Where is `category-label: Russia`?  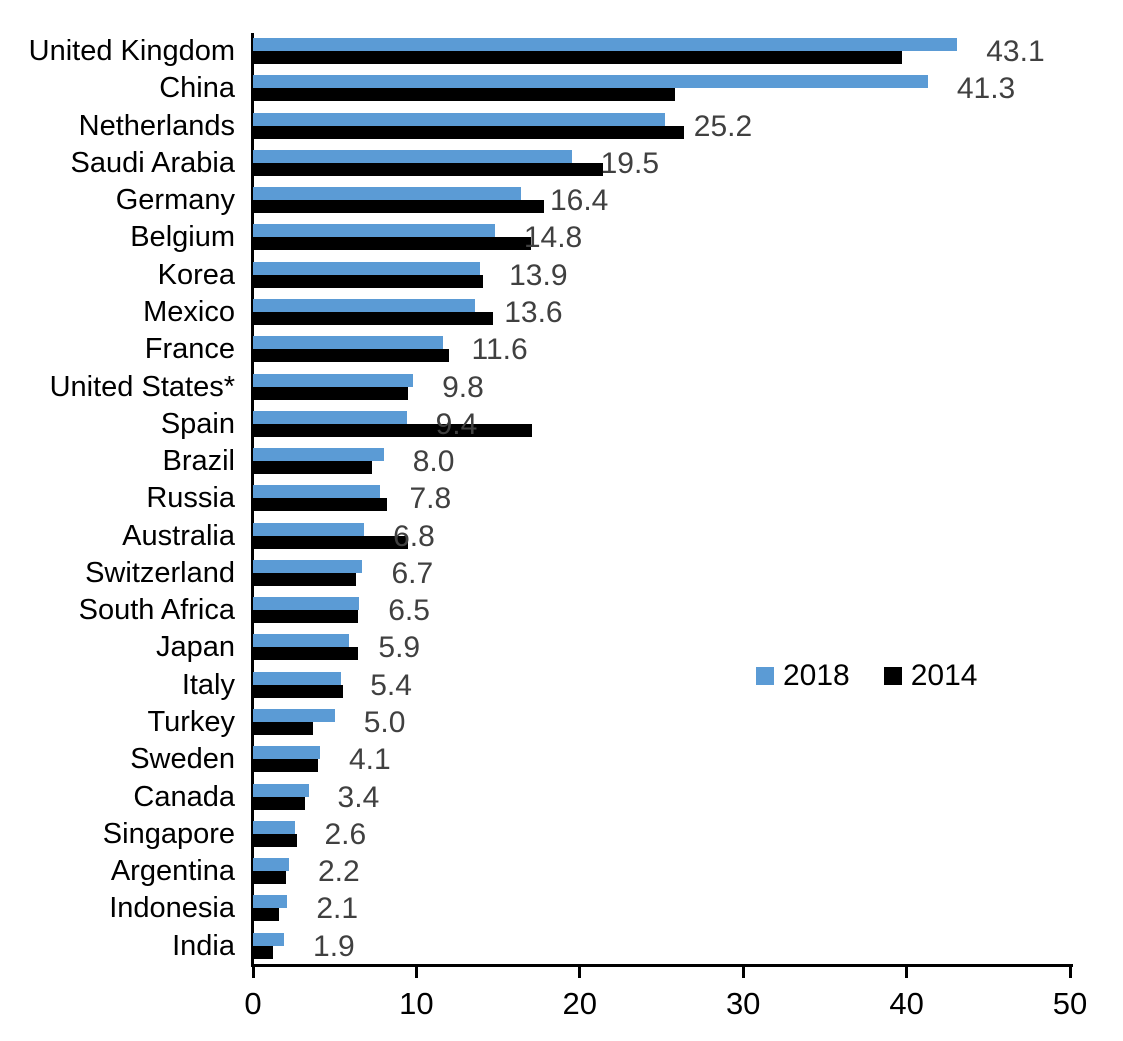 category-label: Russia is located at coordinates (190, 498).